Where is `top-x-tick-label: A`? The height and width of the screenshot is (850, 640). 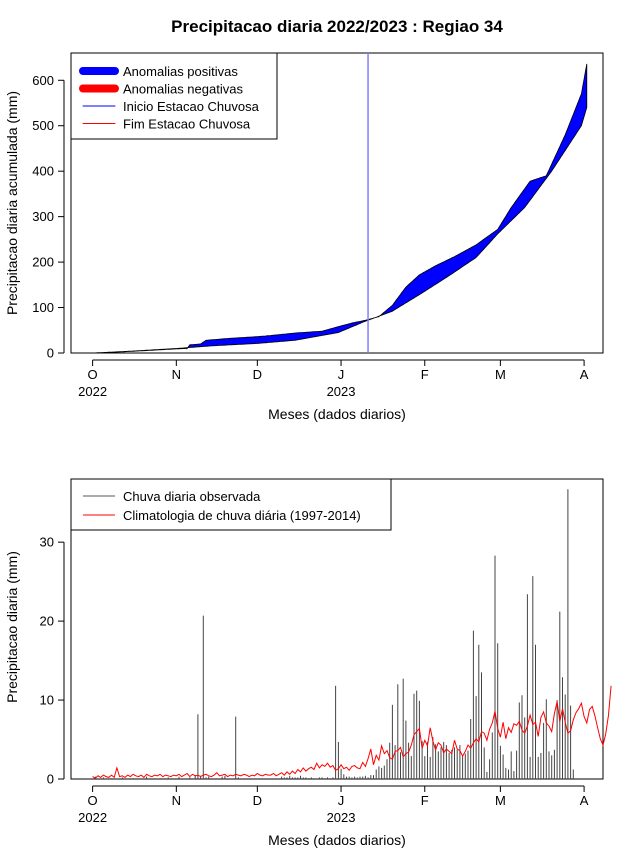
top-x-tick-label: A is located at coordinates (584, 374).